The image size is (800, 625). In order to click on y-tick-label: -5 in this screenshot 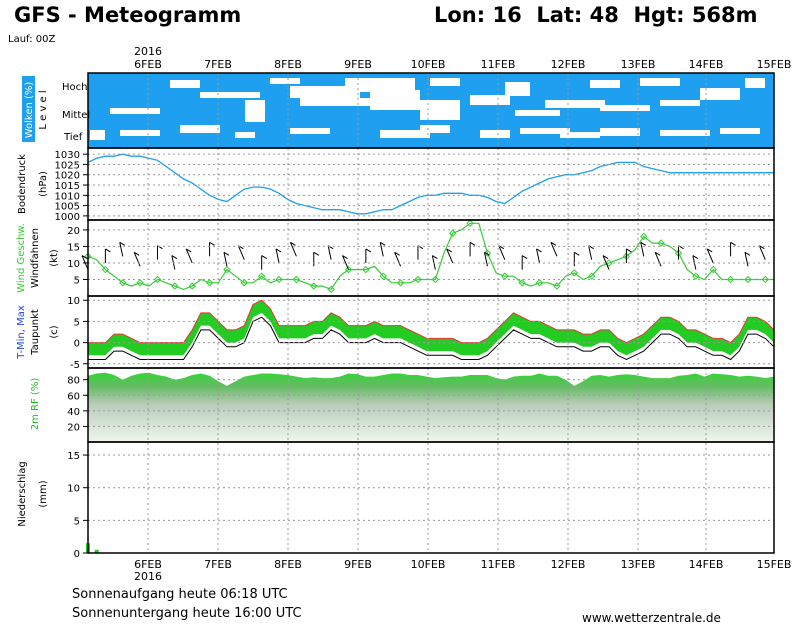, I will do `click(75, 365)`.